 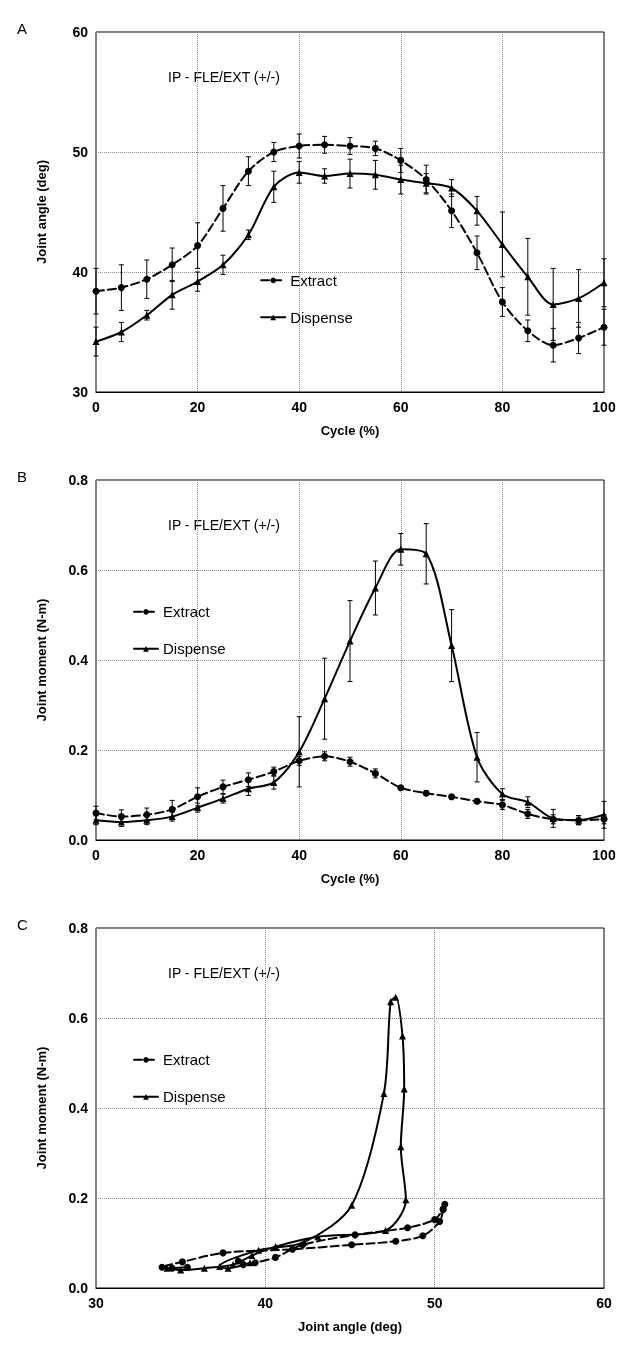 I want to click on y-tick-label: 60, so click(x=80, y=32).